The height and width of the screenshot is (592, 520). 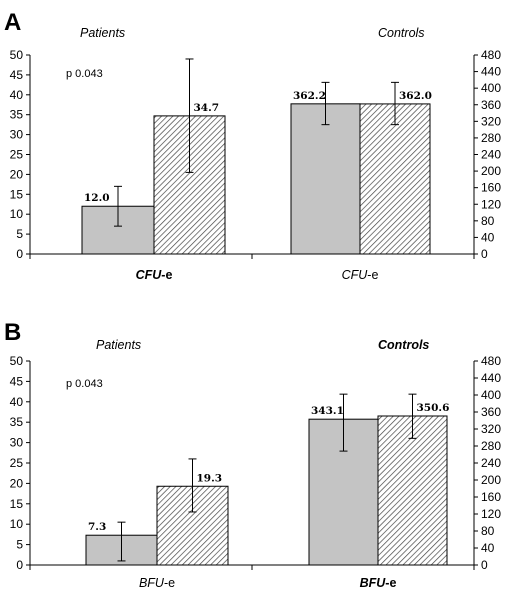 What do you see at coordinates (327, 411) in the screenshot?
I see `data-label: 343.1` at bounding box center [327, 411].